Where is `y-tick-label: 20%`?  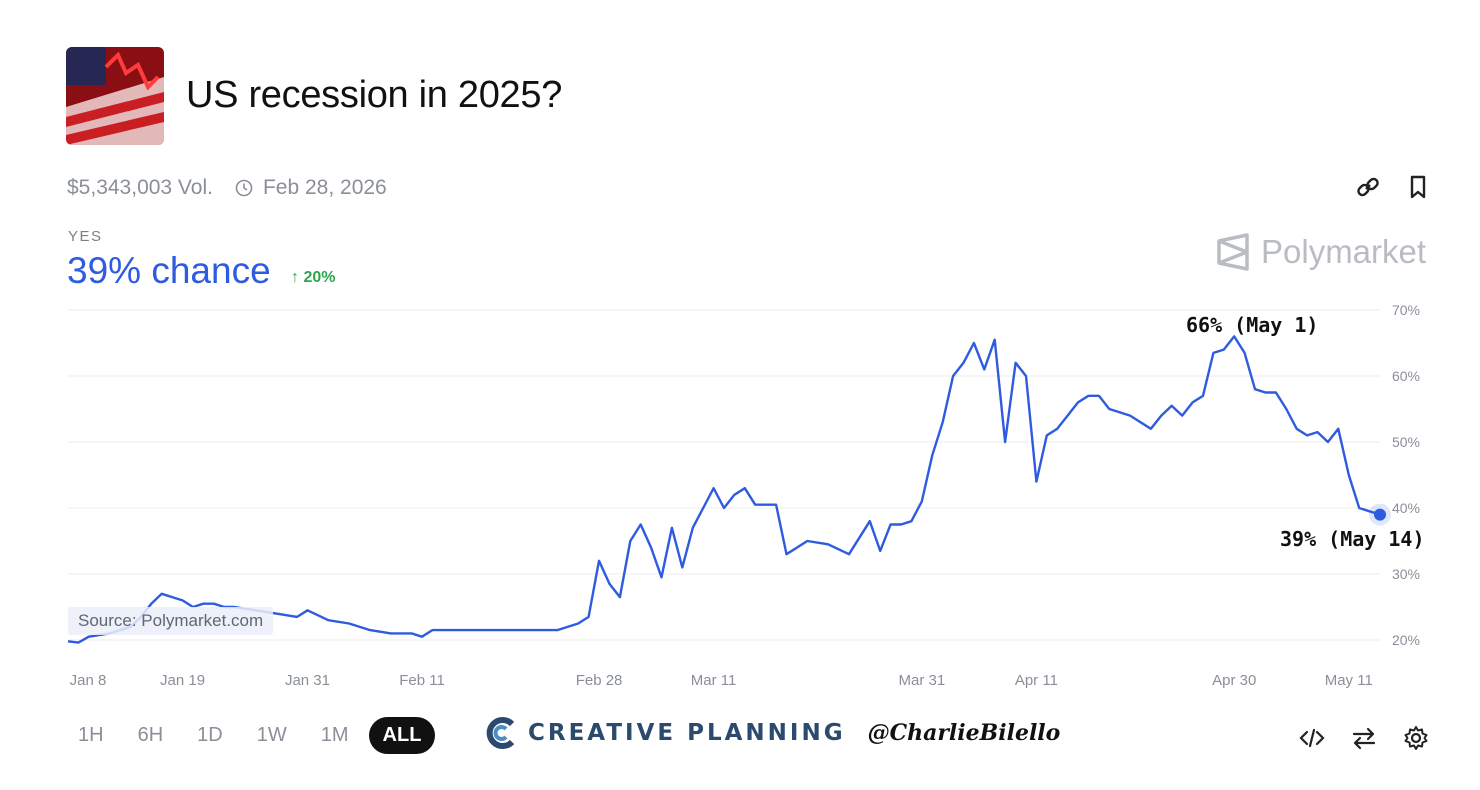
y-tick-label: 20% is located at coordinates (1406, 640).